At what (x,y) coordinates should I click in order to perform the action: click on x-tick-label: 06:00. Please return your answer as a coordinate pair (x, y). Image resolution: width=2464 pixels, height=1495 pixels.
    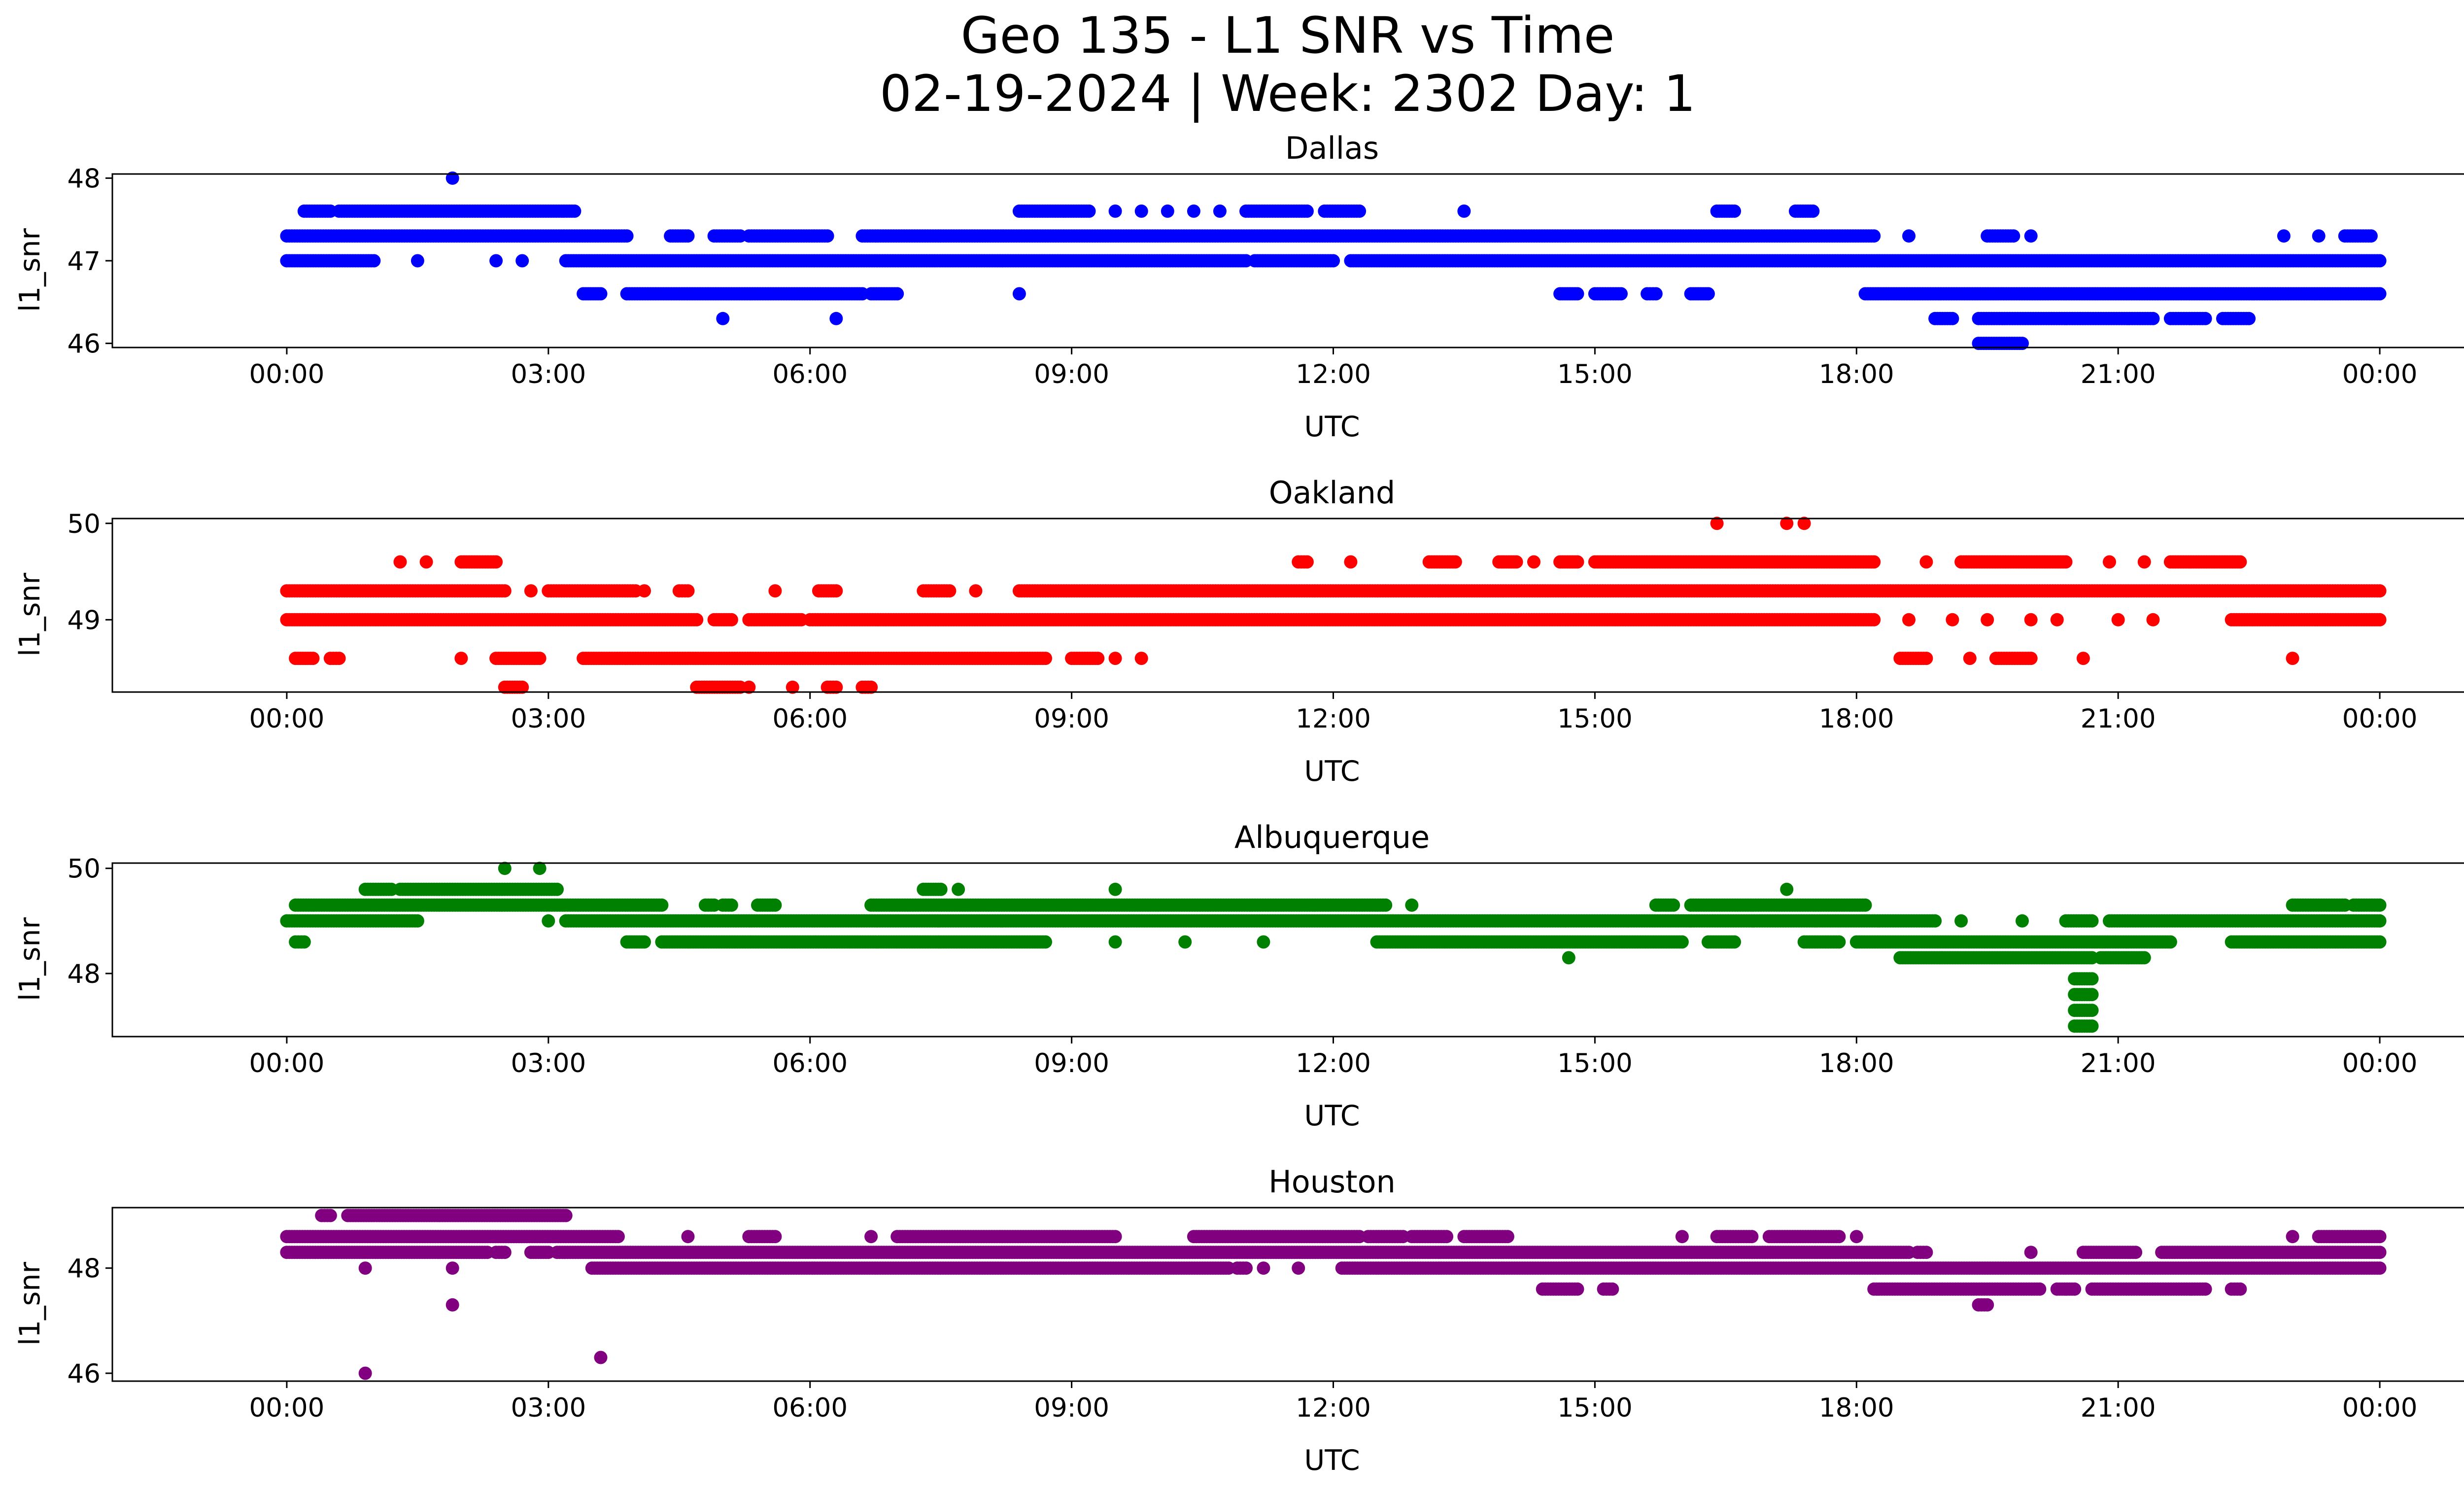
    Looking at the image, I should click on (810, 719).